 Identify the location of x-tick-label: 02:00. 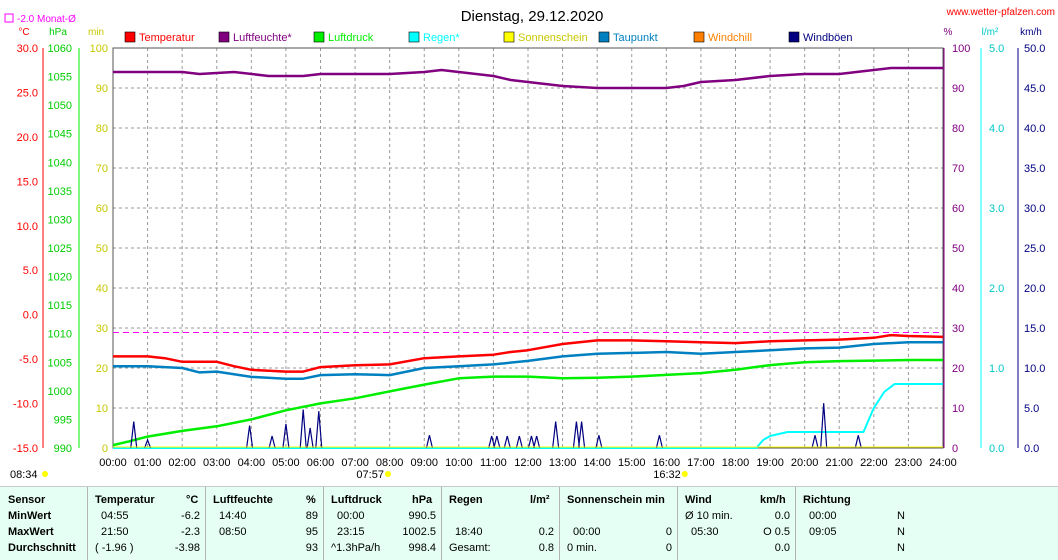
(182, 463).